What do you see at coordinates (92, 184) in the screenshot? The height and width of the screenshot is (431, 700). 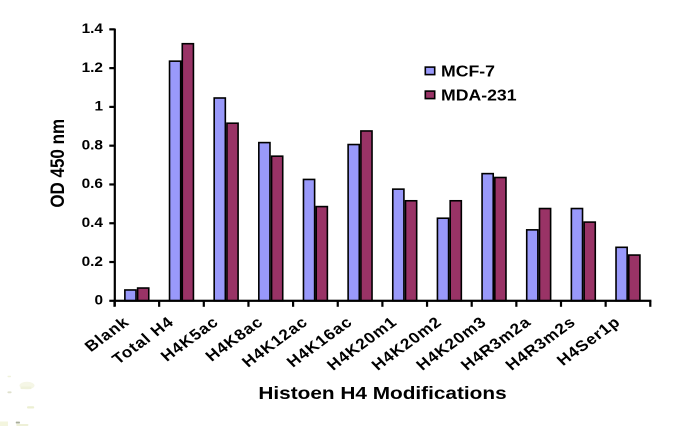 I see `svg-text: 0.6` at bounding box center [92, 184].